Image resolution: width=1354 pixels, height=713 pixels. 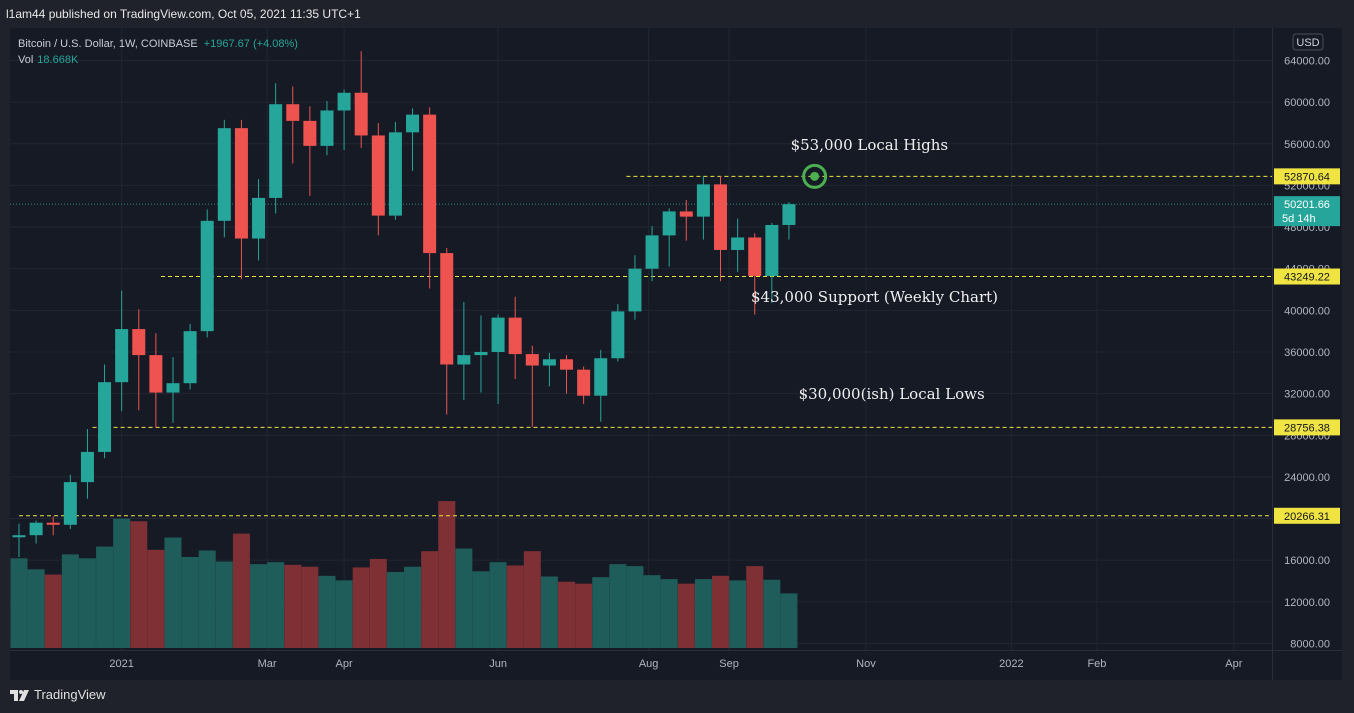 I want to click on annotation-label: $30,000(ish) Local Lows, so click(x=892, y=394).